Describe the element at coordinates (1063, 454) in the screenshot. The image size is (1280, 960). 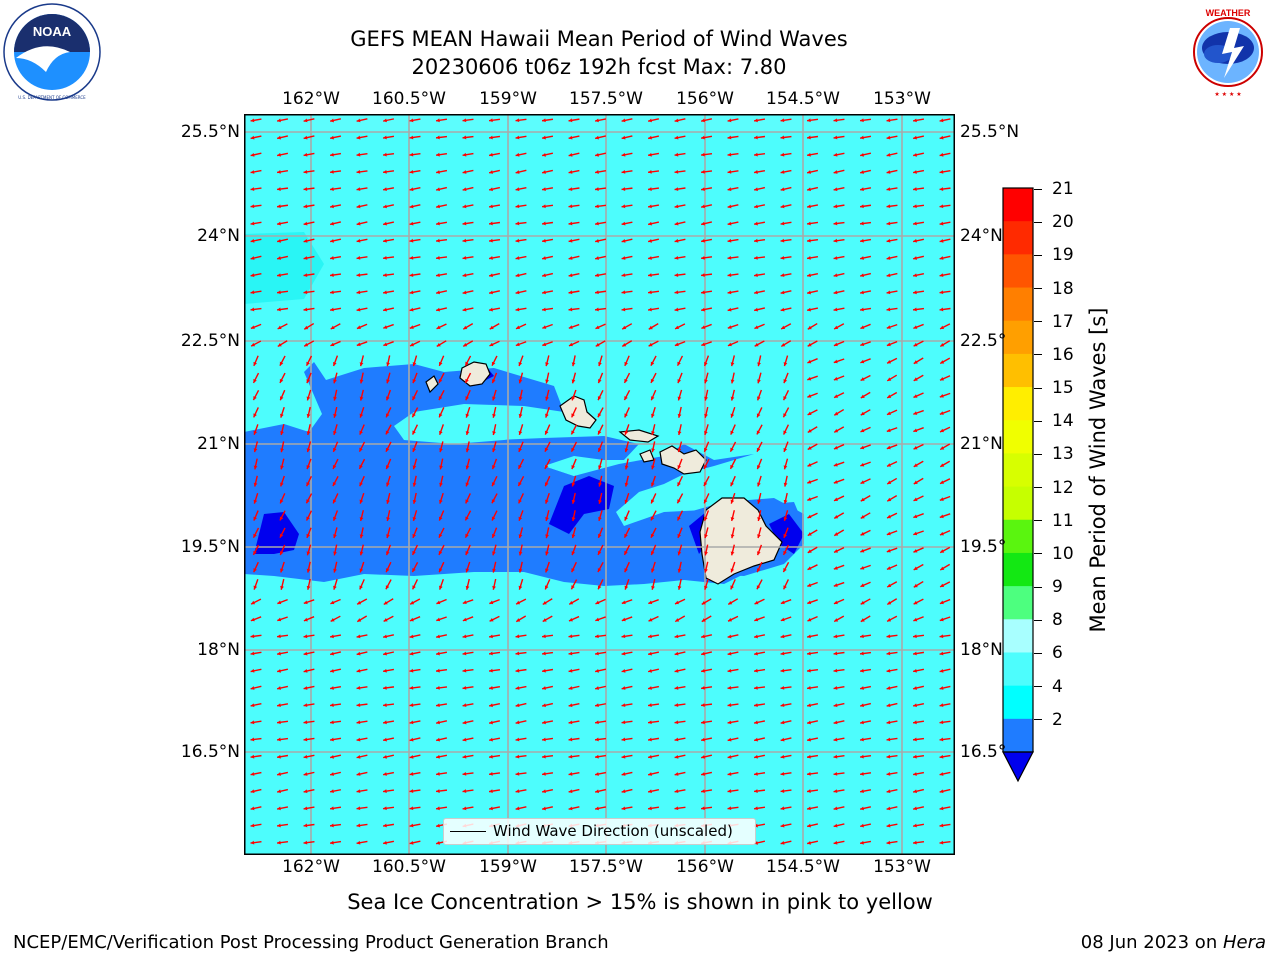
I see `colorbar-tick-label: 13` at that location.